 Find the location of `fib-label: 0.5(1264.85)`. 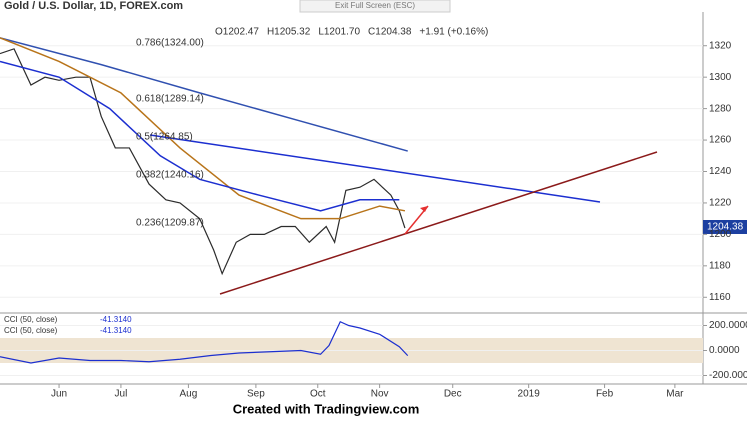

fib-label: 0.5(1264.85) is located at coordinates (164, 137).